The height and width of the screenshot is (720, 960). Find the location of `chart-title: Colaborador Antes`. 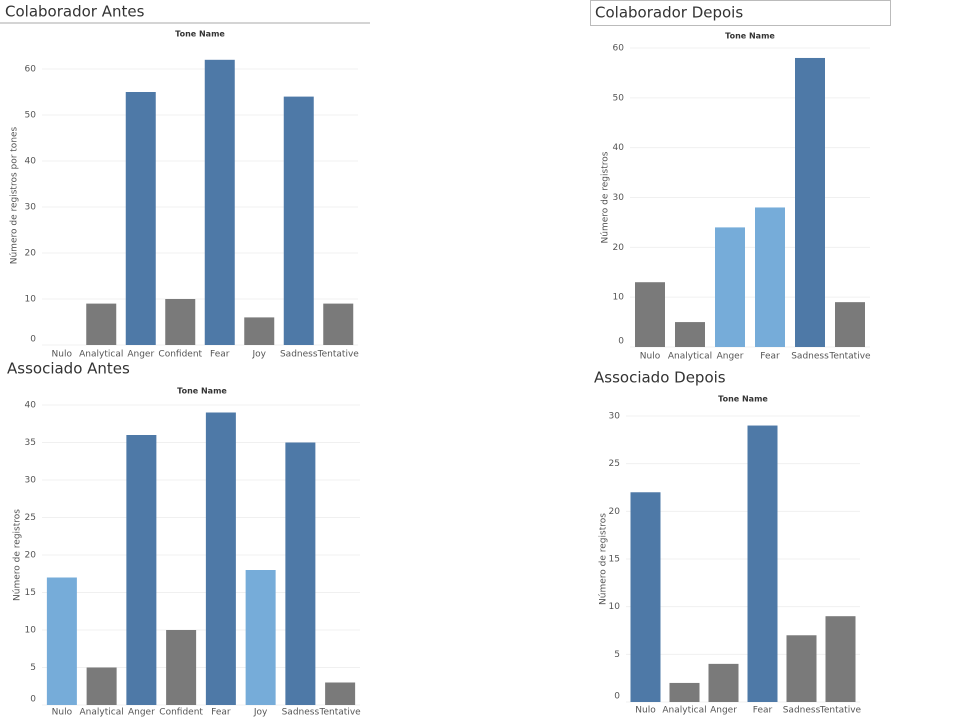

chart-title: Colaborador Antes is located at coordinates (75, 12).